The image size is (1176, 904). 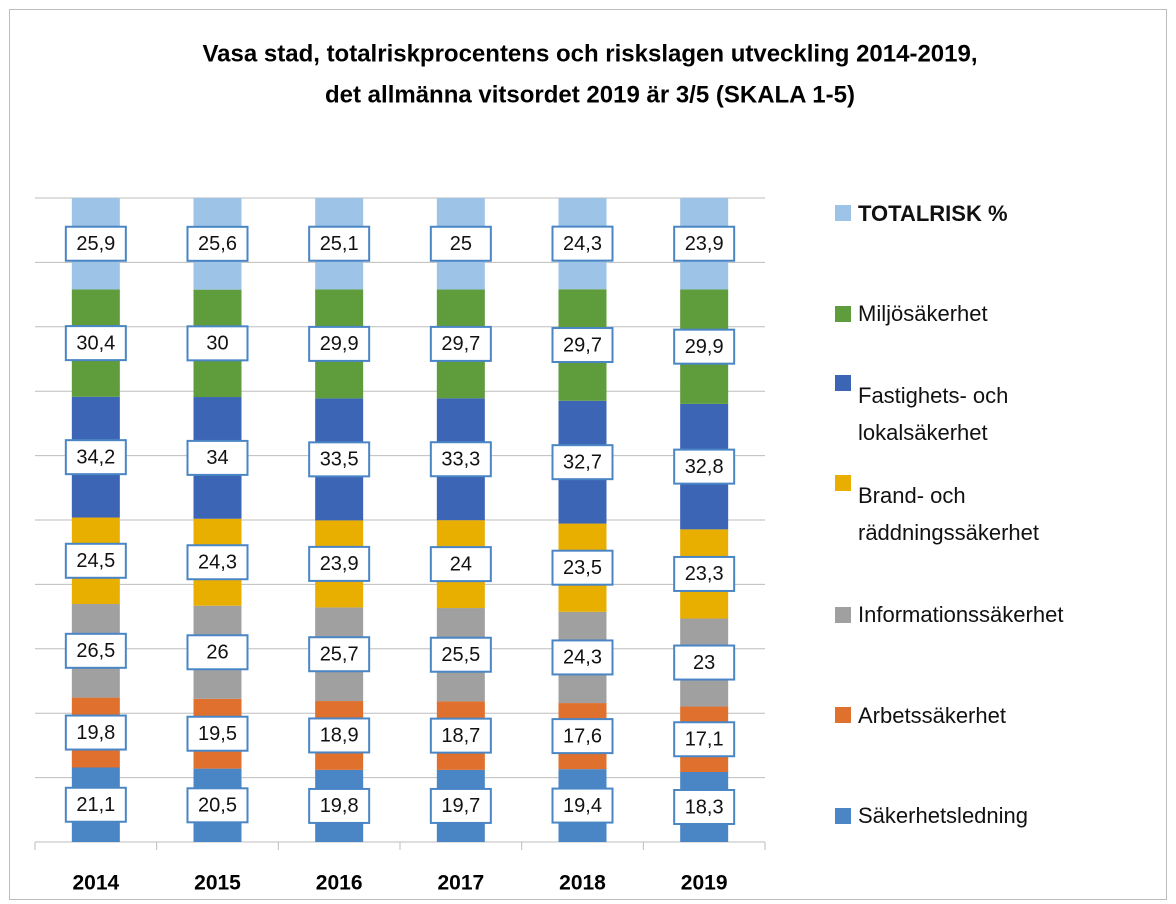 I want to click on data-label: 19,5, so click(x=217, y=734).